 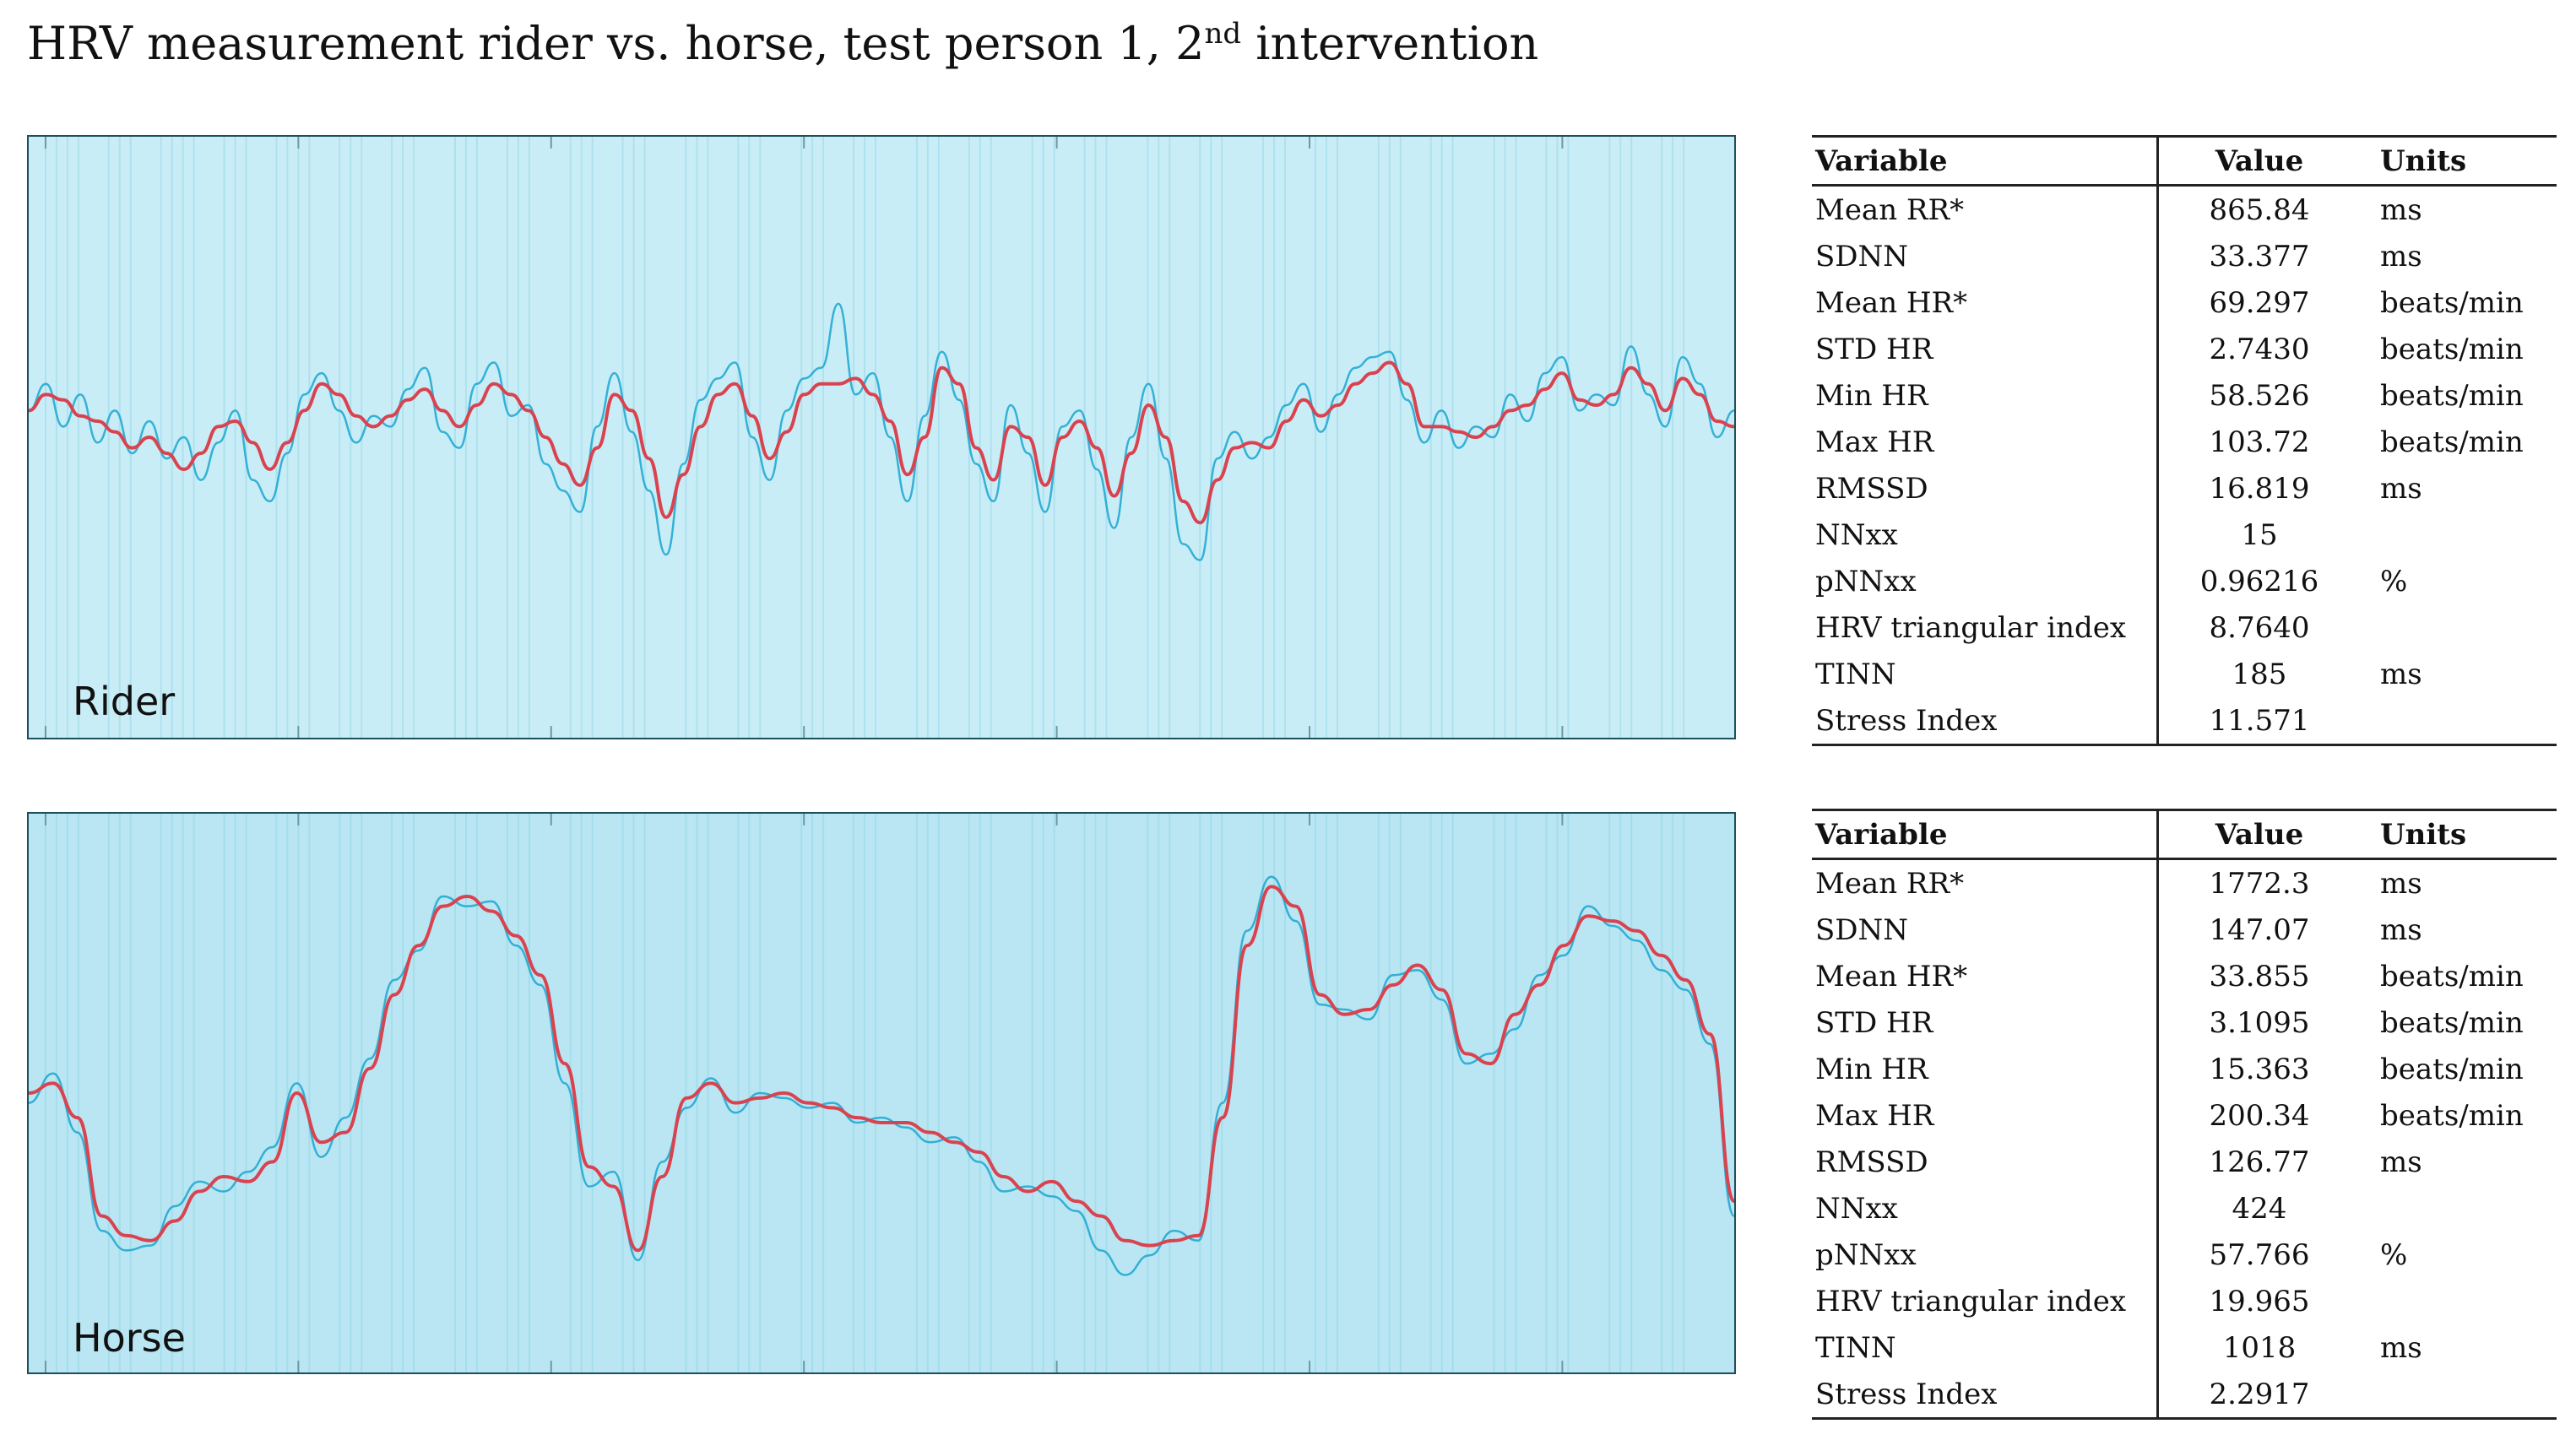 I want to click on cell-value: 1018, so click(x=2260, y=1347).